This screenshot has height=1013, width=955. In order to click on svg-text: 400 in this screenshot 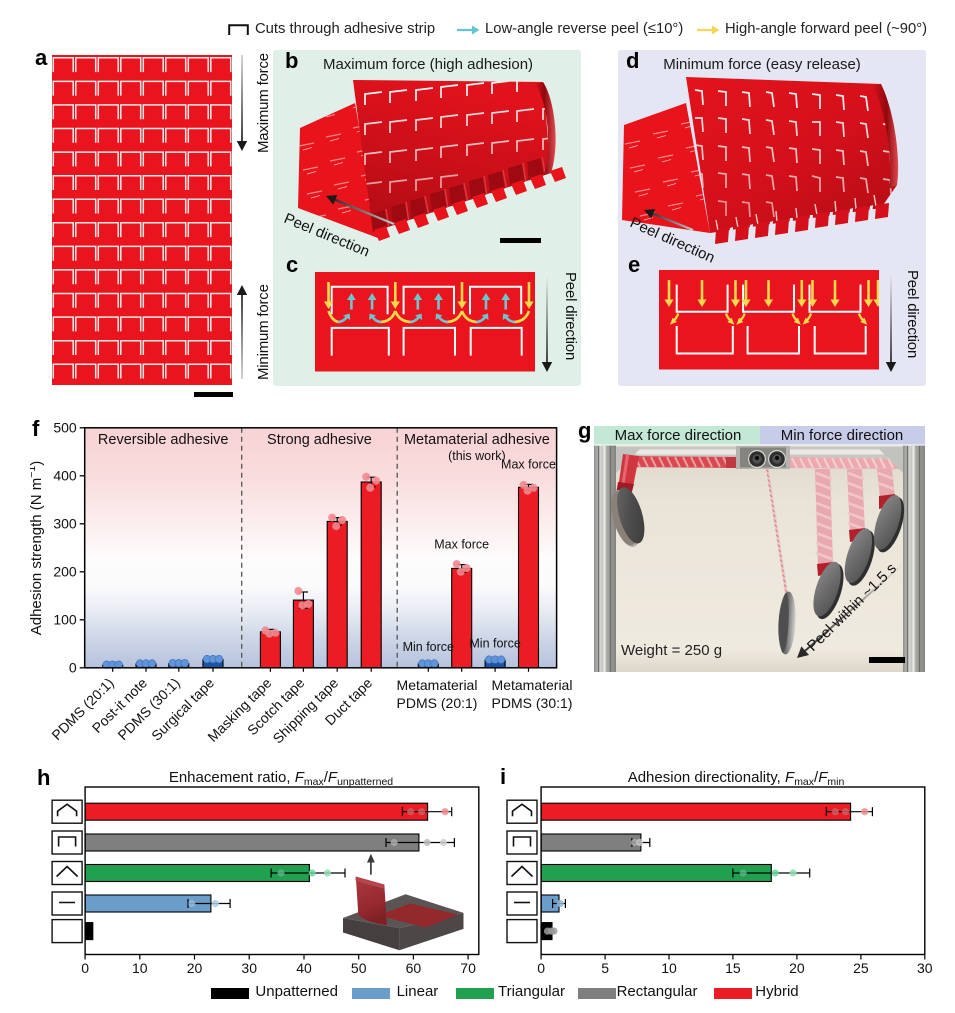, I will do `click(65, 475)`.